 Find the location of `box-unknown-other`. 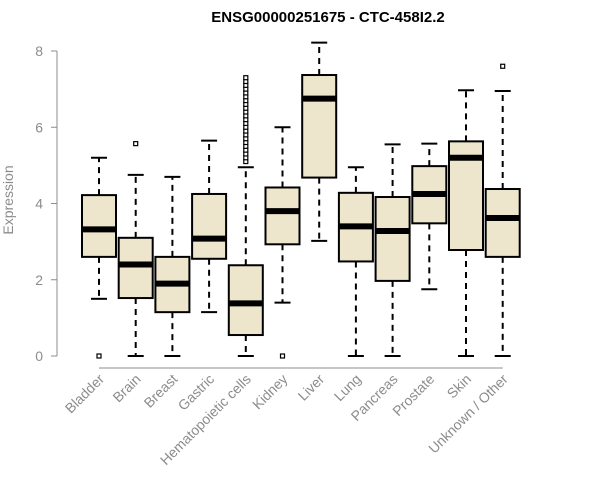

box-unknown-other is located at coordinates (502, 210).